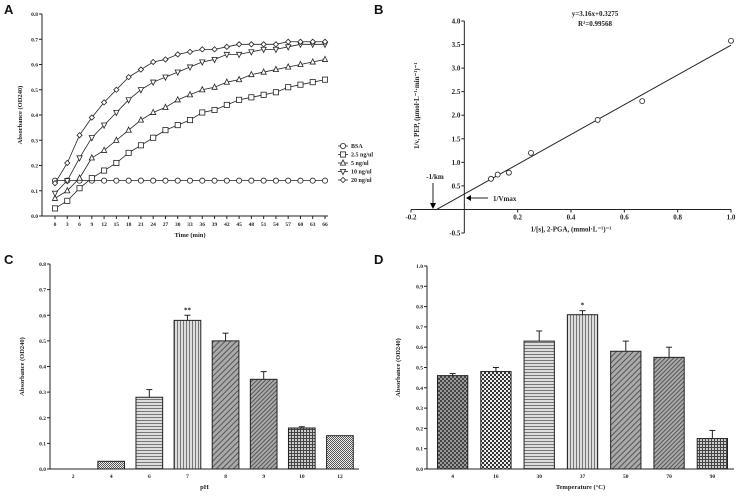  Describe the element at coordinates (411, 217) in the screenshot. I see `x-tick-label: -0.2` at that location.